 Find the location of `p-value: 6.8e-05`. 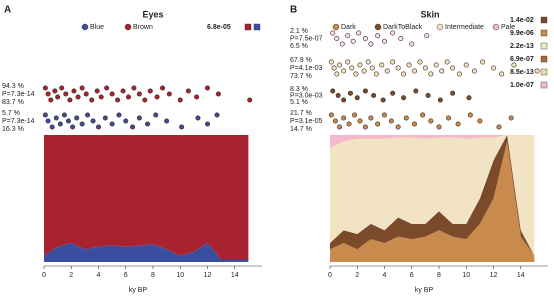

p-value: 6.8e-05 is located at coordinates (219, 27).